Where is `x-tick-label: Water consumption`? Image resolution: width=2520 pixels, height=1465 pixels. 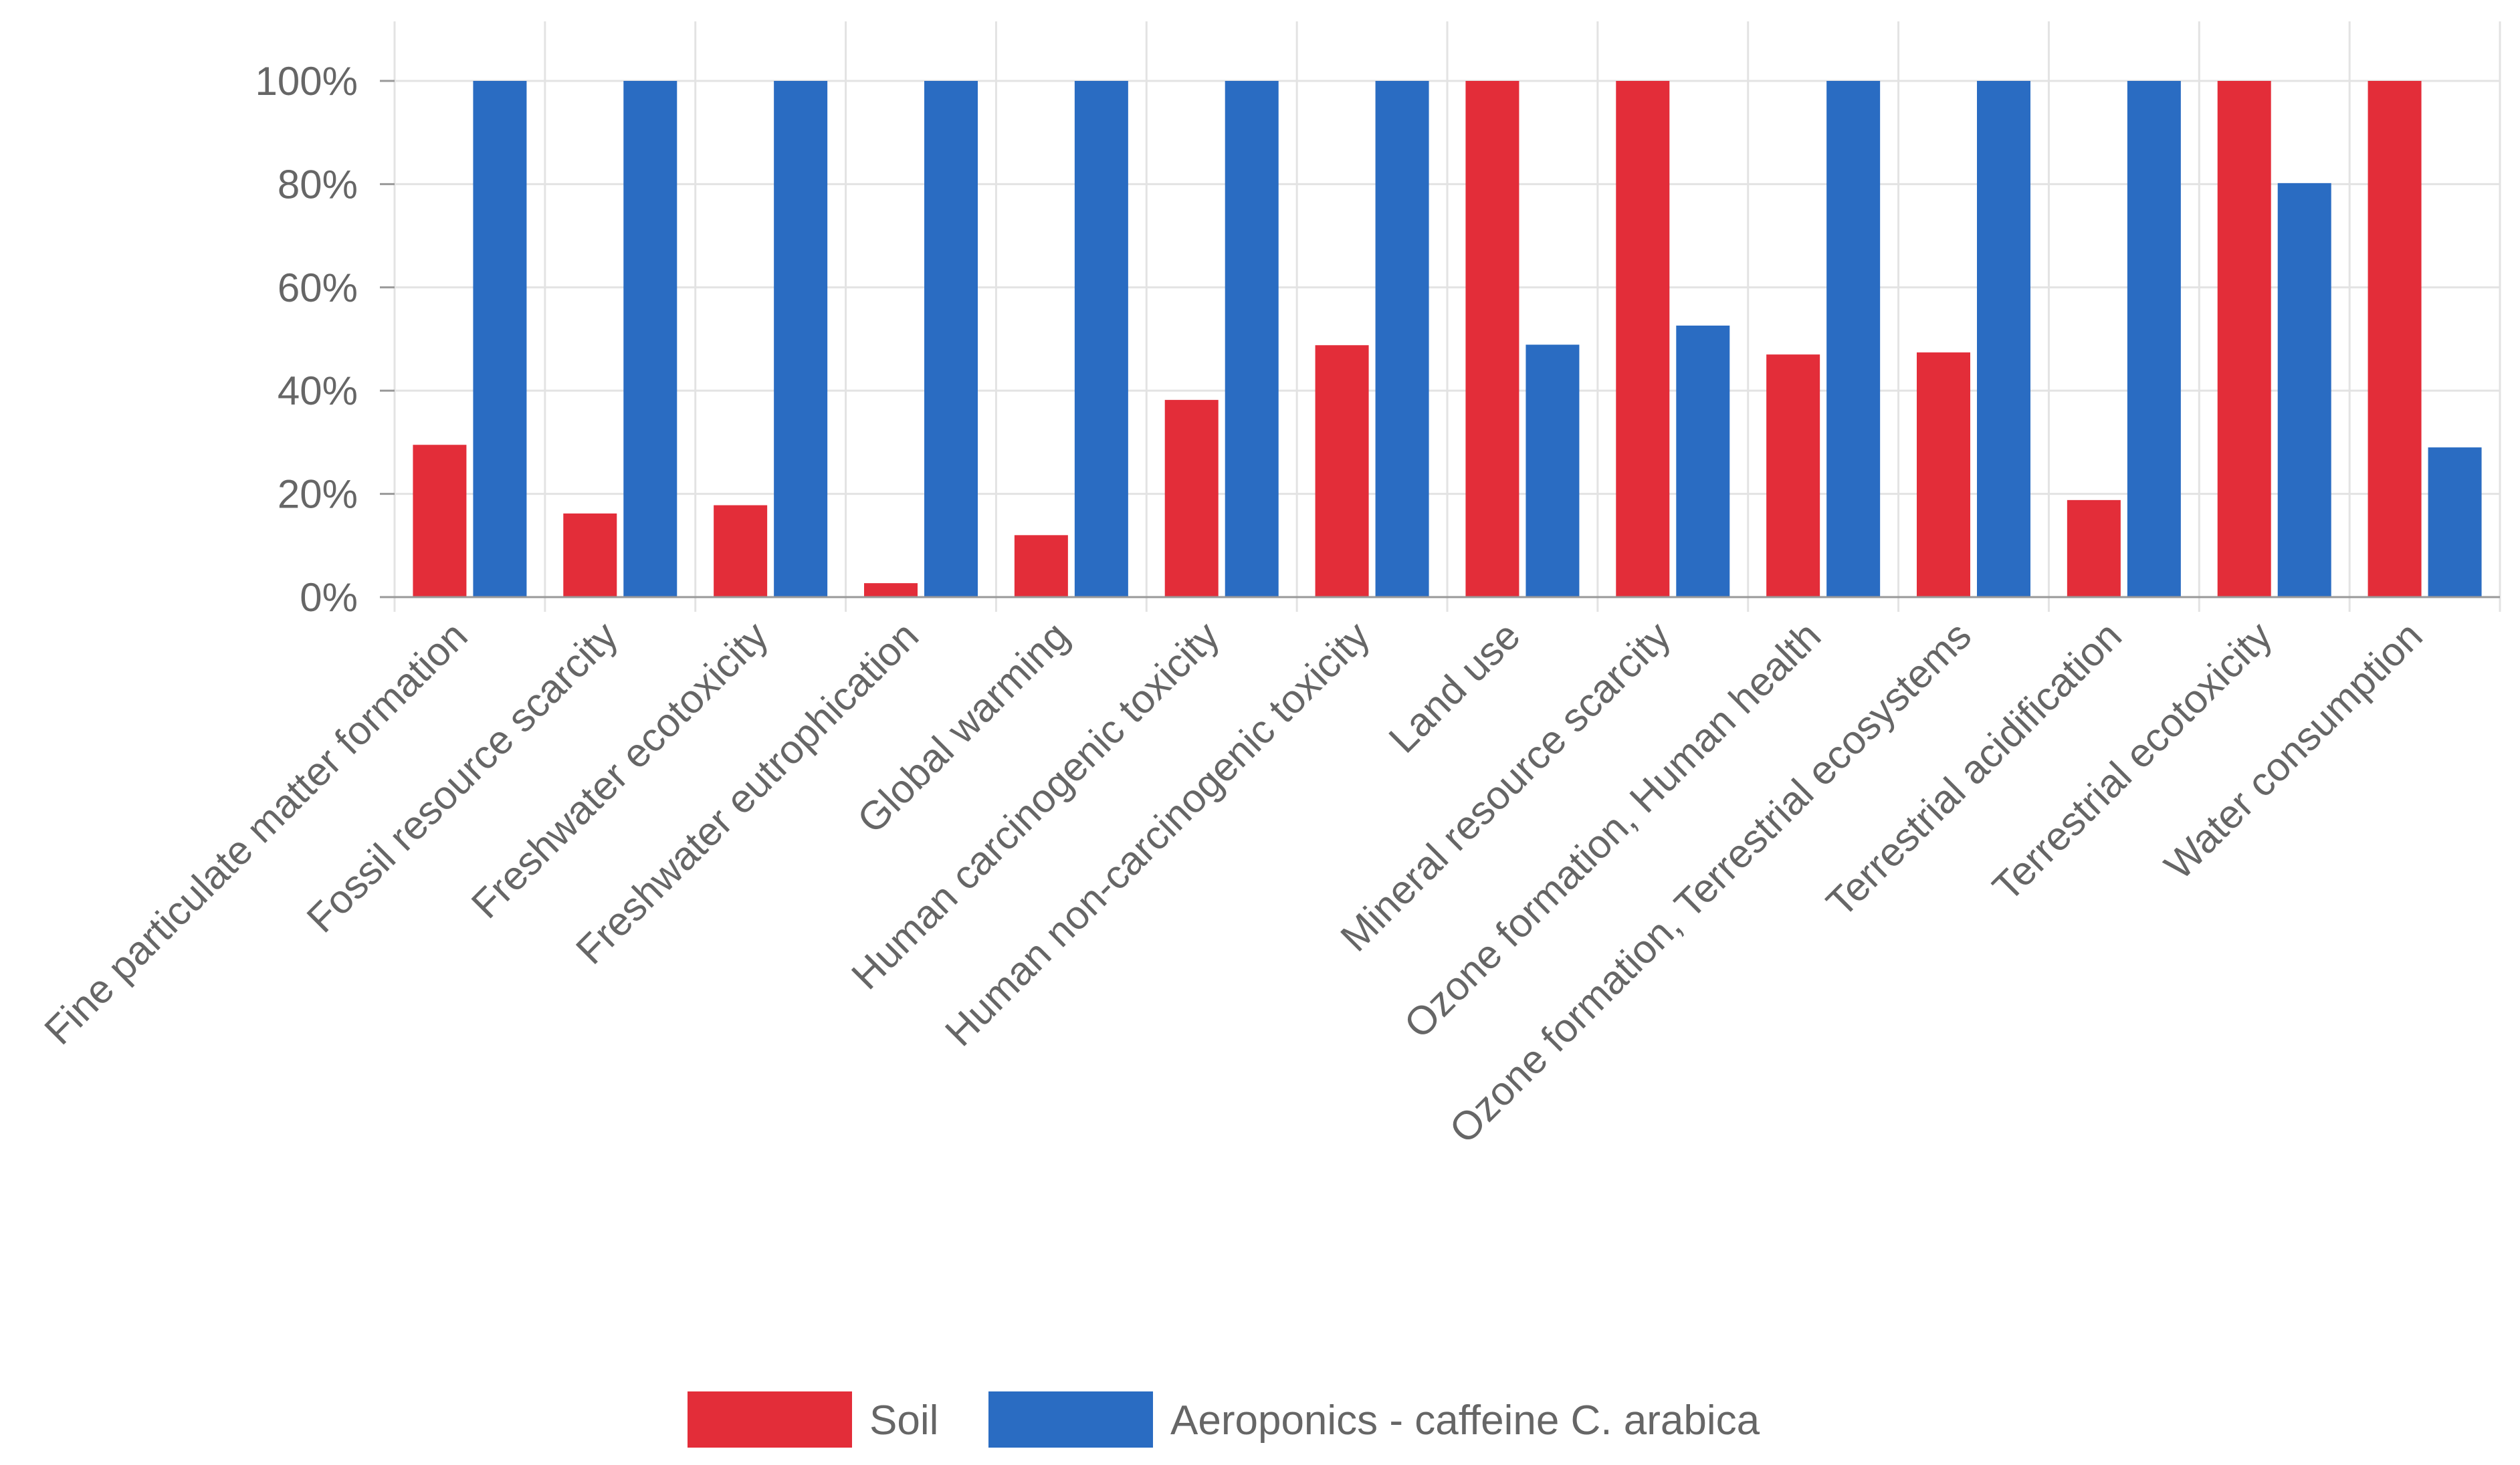 x-tick-label: Water consumption is located at coordinates (2293, 750).